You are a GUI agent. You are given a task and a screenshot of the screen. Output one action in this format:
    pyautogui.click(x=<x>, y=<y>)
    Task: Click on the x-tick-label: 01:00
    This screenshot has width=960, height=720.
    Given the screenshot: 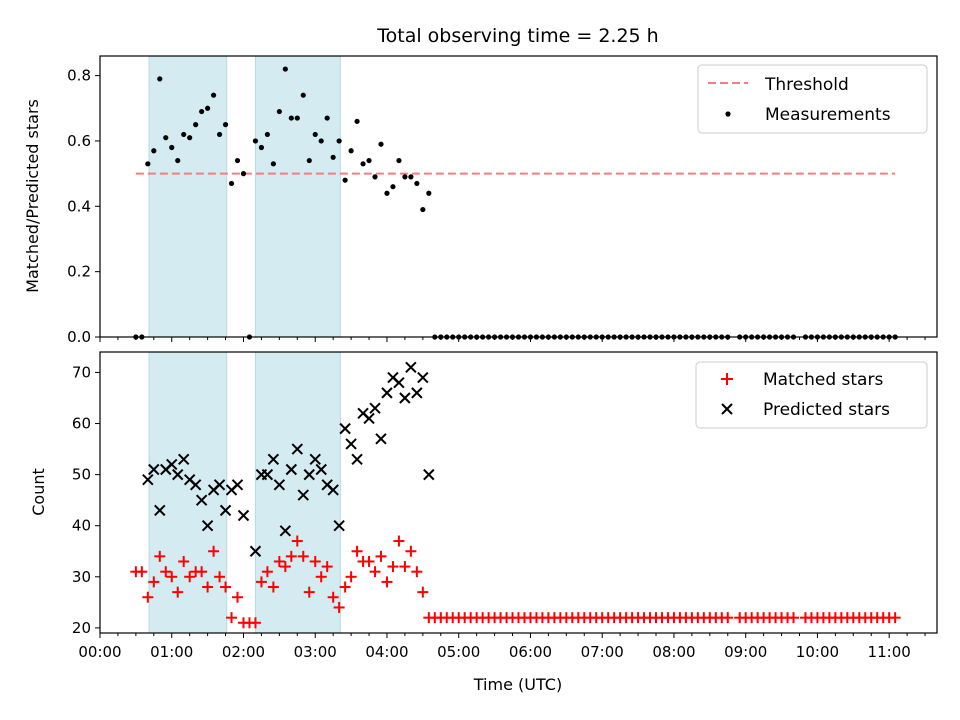 What is the action you would take?
    pyautogui.click(x=171, y=652)
    